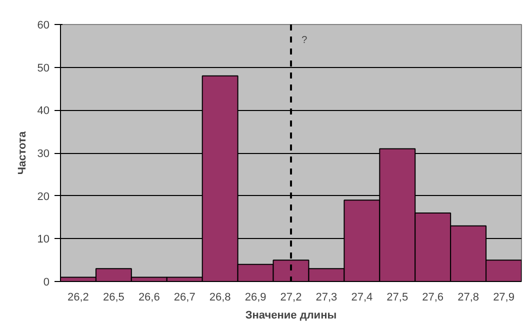 The width and height of the screenshot is (529, 333). I want to click on x-tick-label: 26,7, so click(185, 298).